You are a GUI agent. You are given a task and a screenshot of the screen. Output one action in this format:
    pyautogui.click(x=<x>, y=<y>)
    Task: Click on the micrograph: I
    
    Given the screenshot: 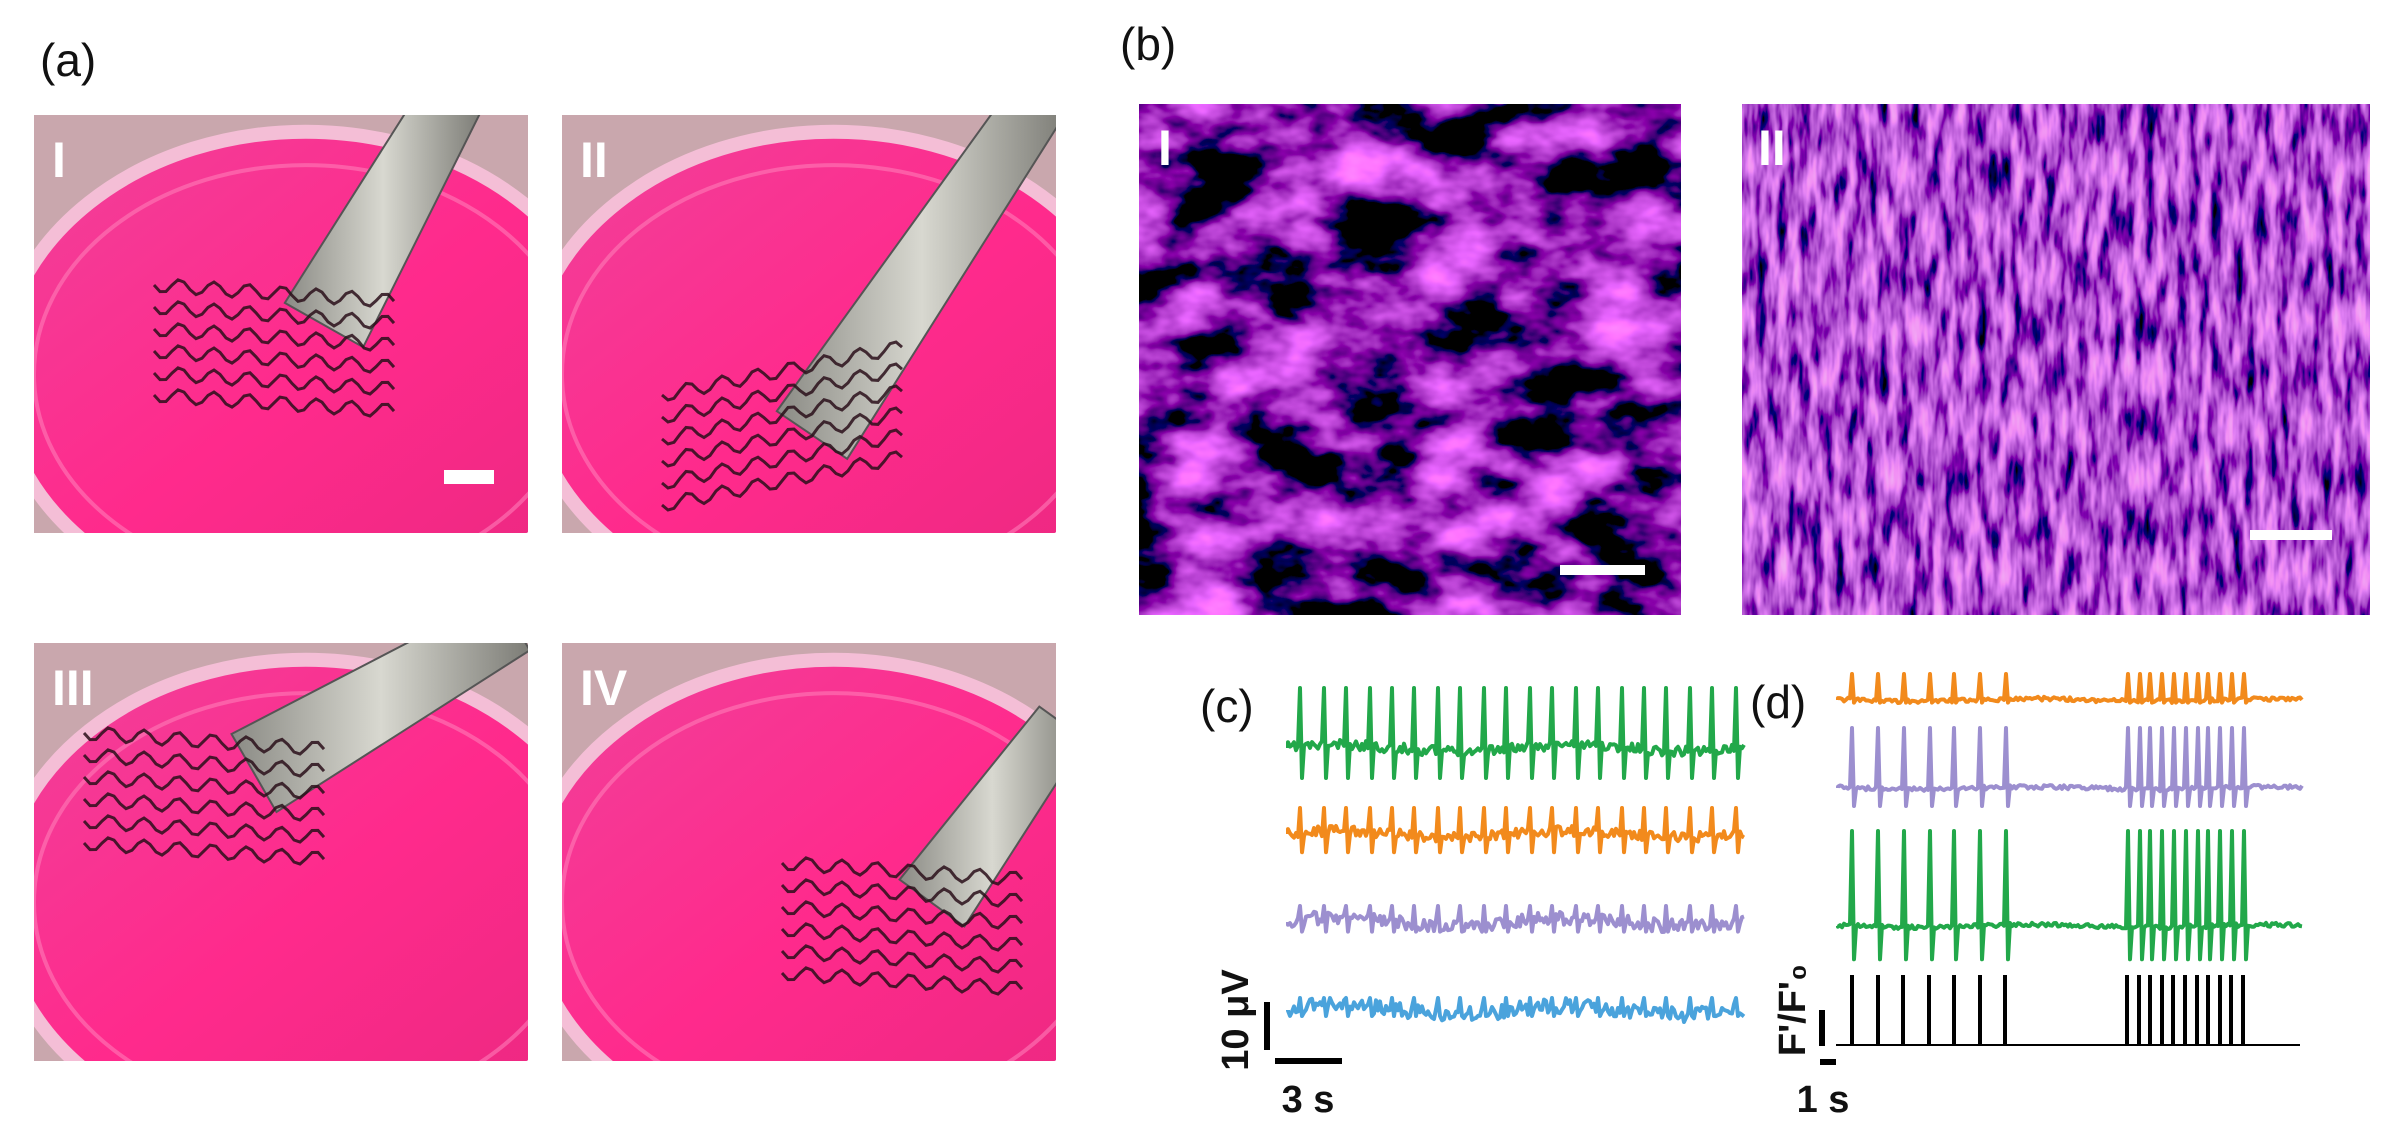 What is the action you would take?
    pyautogui.click(x=1410, y=359)
    